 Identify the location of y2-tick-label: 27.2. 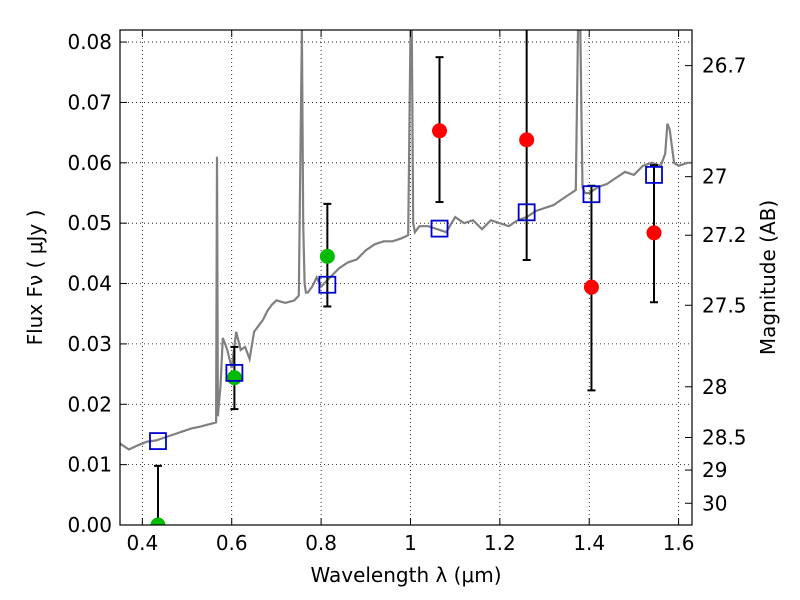
(724, 235).